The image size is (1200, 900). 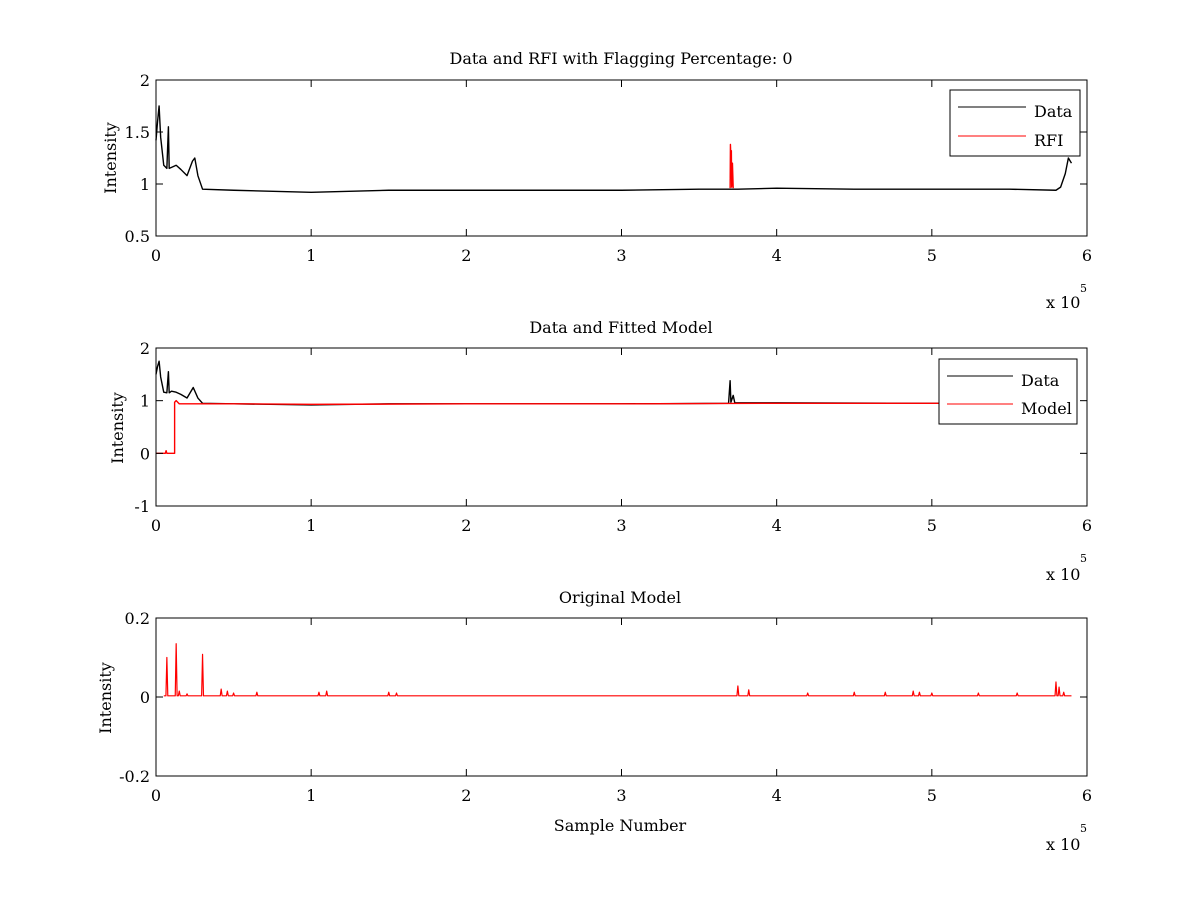 What do you see at coordinates (1053, 111) in the screenshot?
I see `panel-1-legend-label-data: Data` at bounding box center [1053, 111].